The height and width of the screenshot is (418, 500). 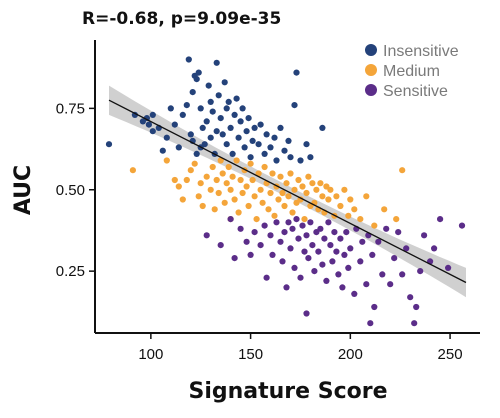 What do you see at coordinates (450, 354) in the screenshot?
I see `x-tick-label: 250` at bounding box center [450, 354].